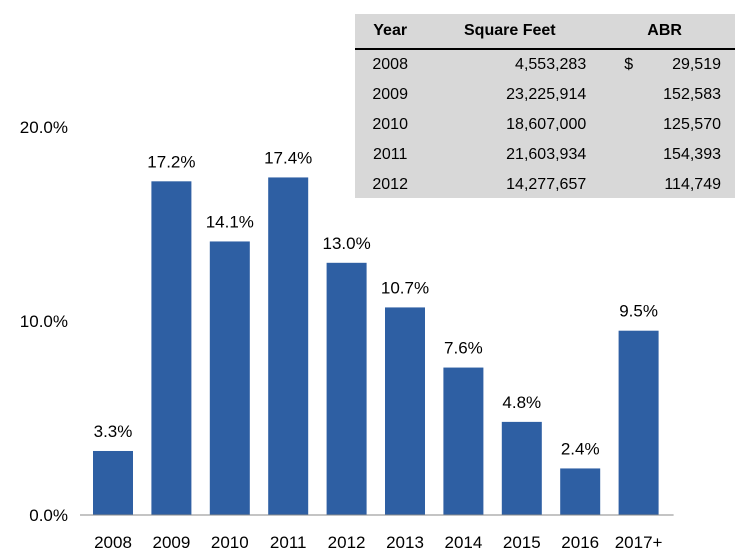 This screenshot has width=750, height=556. Describe the element at coordinates (629, 64) in the screenshot. I see `currency-symbol: $` at that location.